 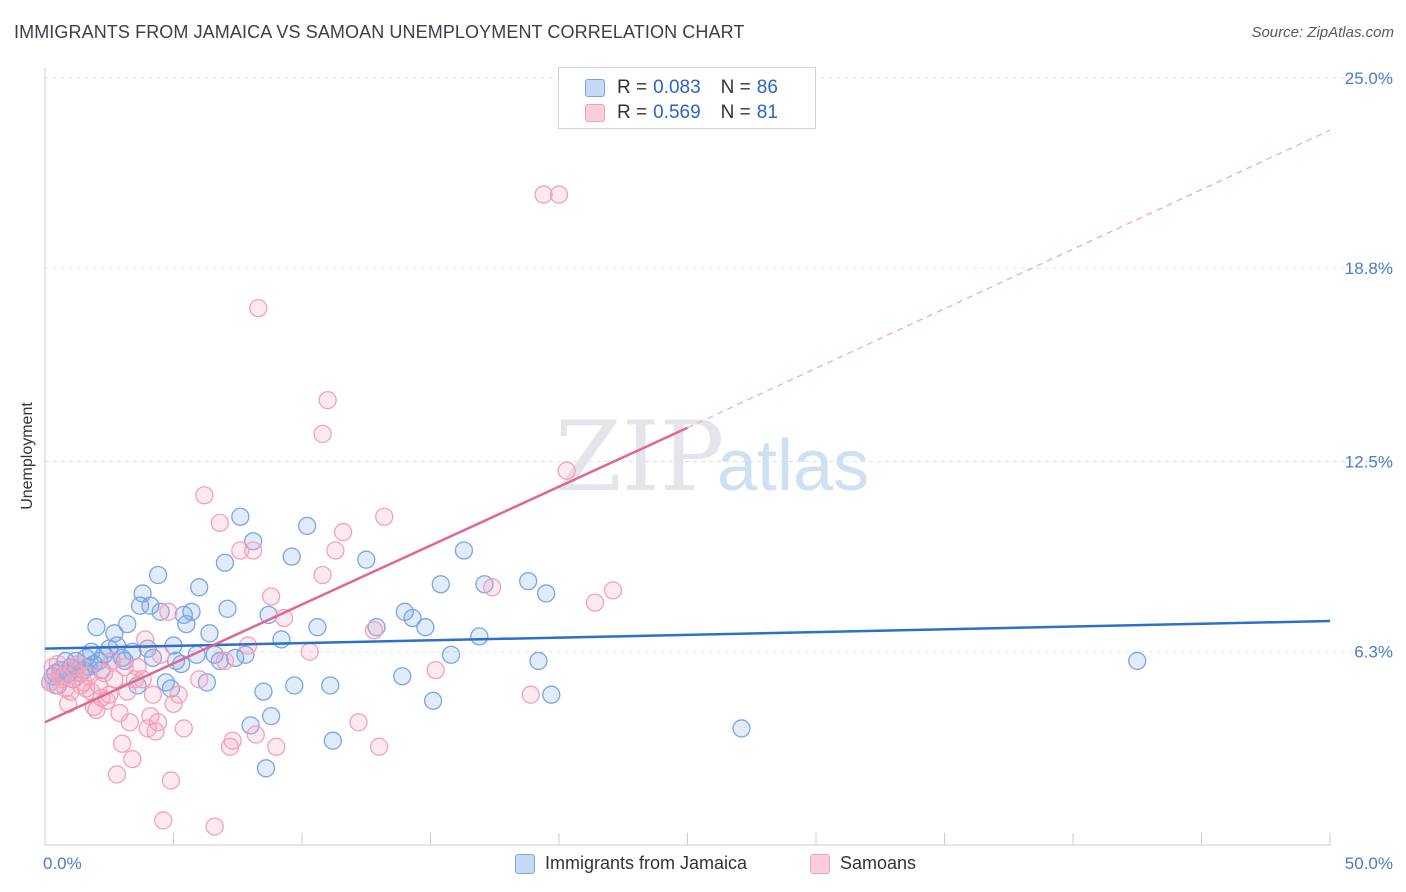 What do you see at coordinates (1373, 652) in the screenshot?
I see `y-tick-label: 6.3%` at bounding box center [1373, 652].